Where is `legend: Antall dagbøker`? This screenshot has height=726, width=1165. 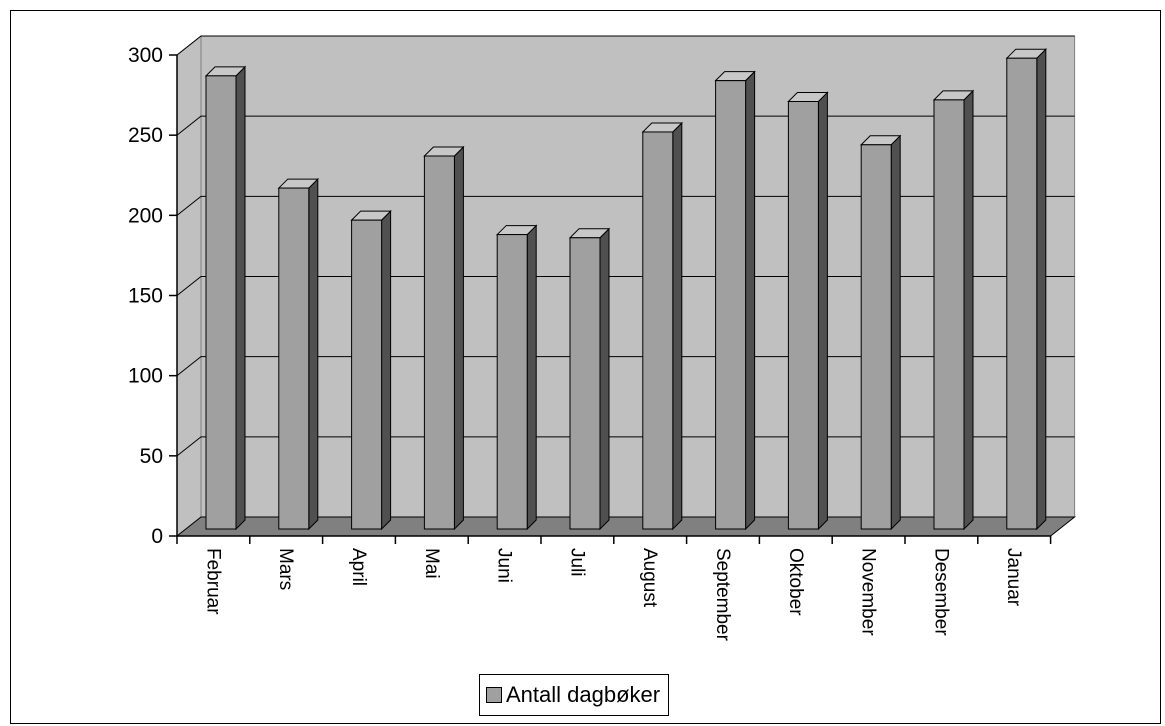 legend: Antall dagbøker is located at coordinates (574, 695).